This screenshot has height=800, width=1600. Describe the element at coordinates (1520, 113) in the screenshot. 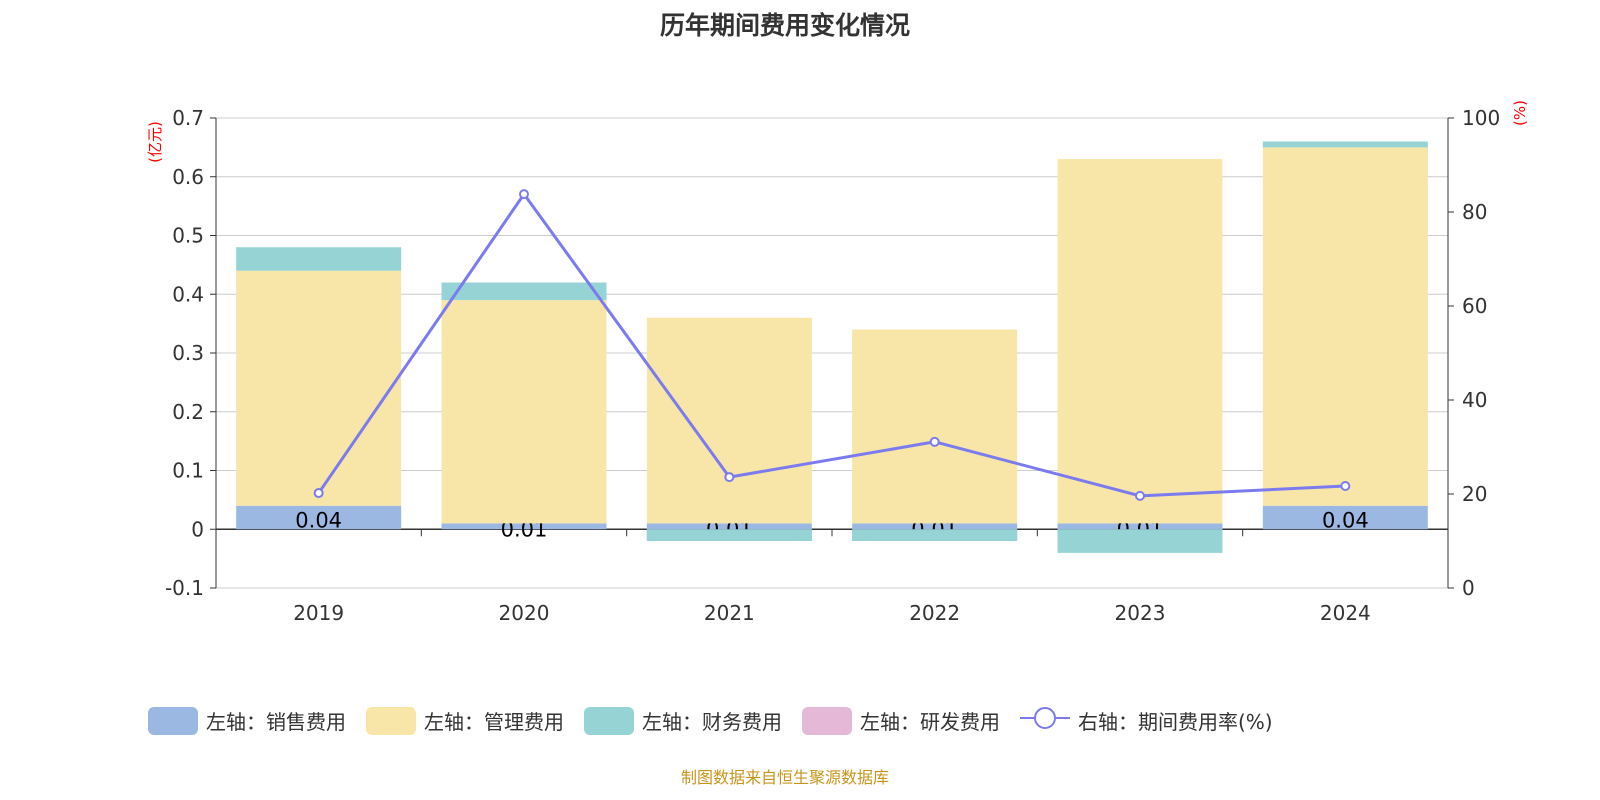

I see `y-right-unit: (%)` at that location.